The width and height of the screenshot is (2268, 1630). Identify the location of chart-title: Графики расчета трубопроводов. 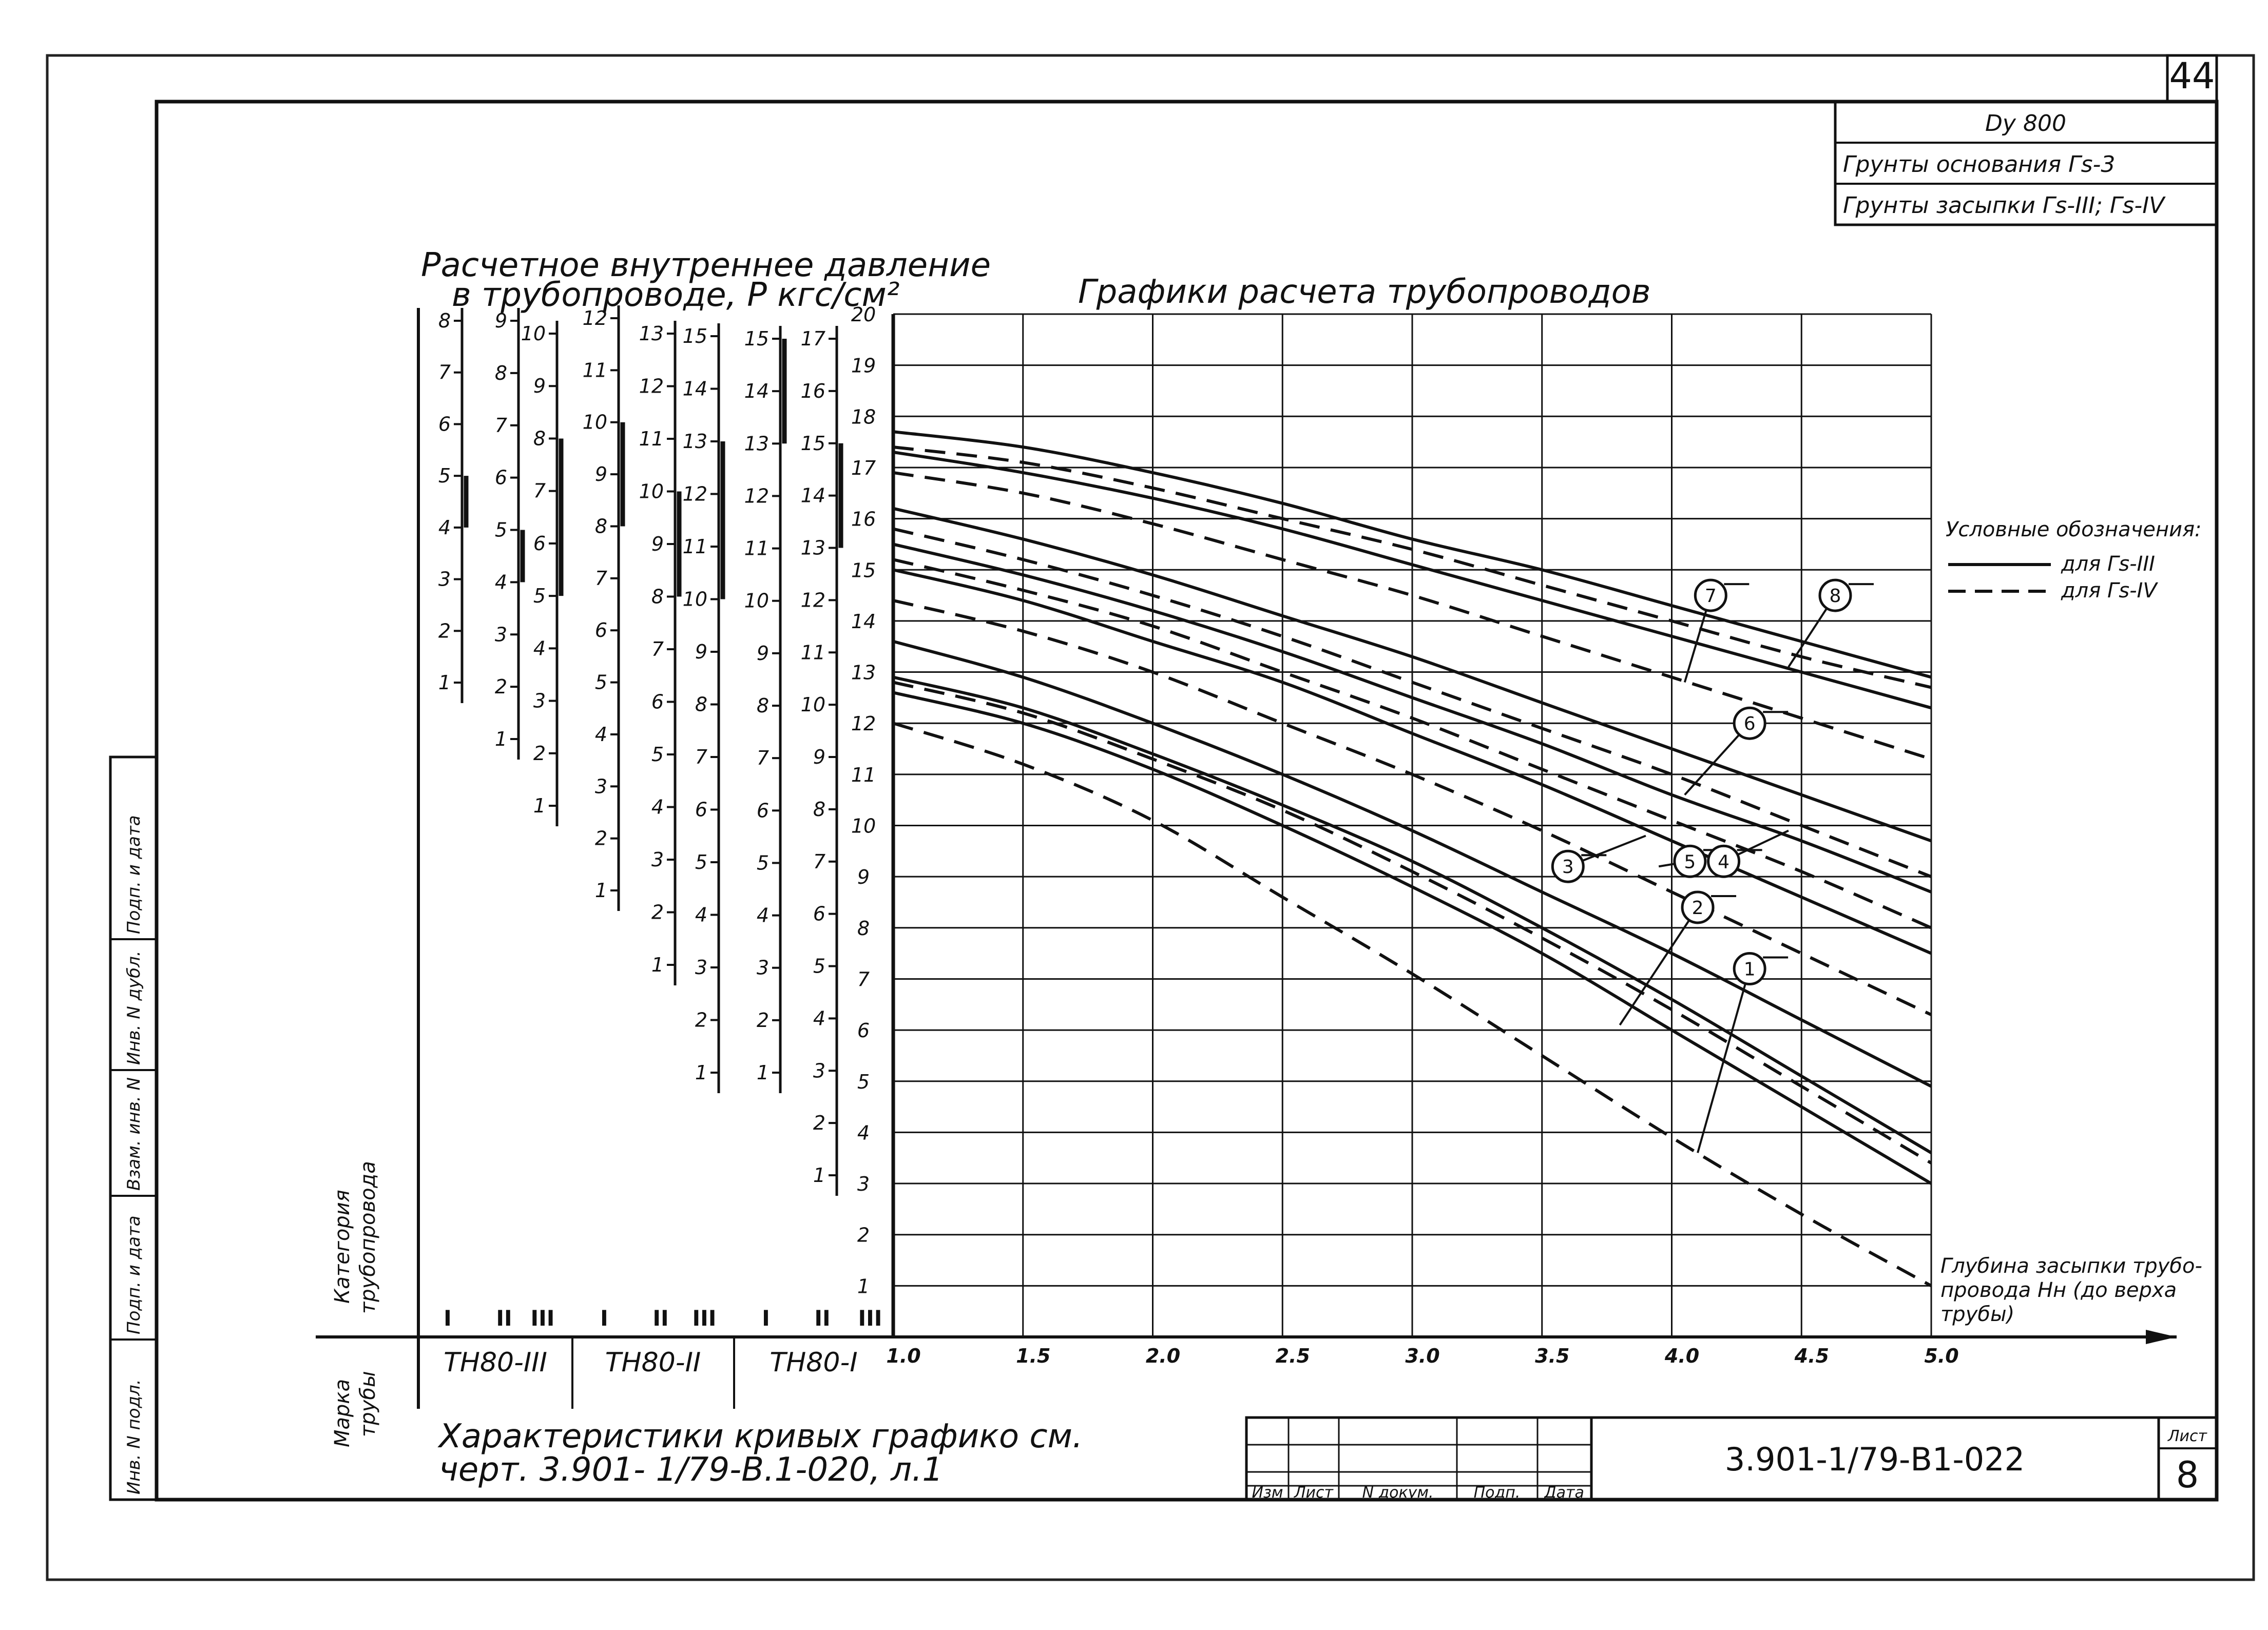
(1365, 292).